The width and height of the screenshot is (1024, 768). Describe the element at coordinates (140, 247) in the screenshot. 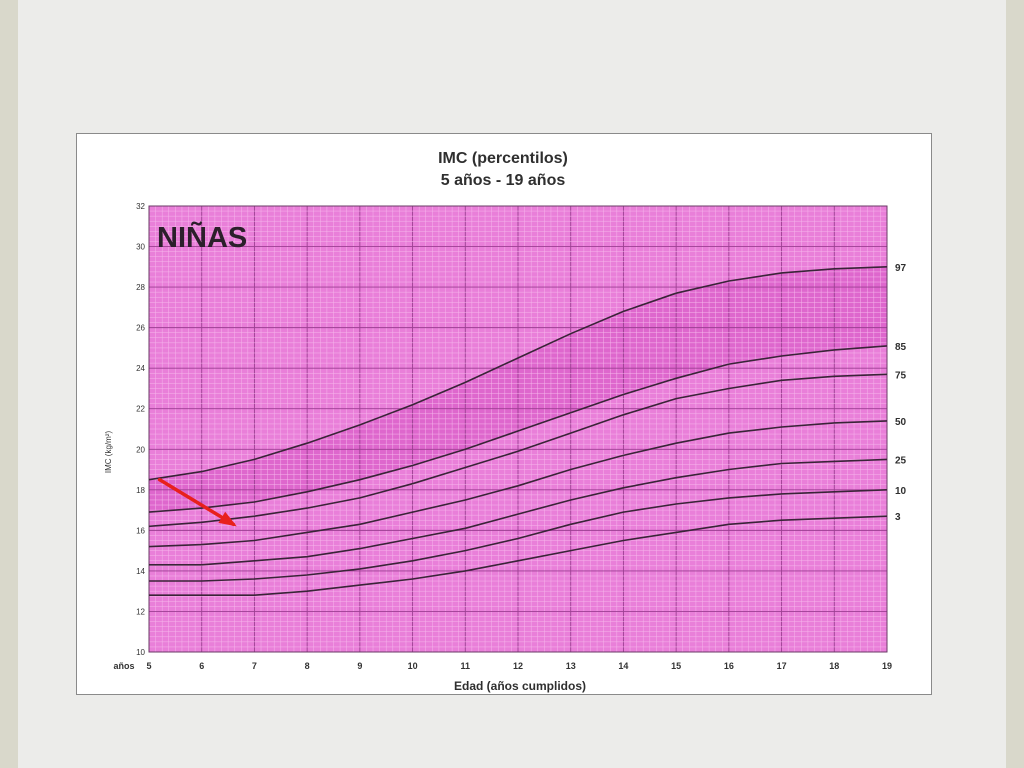

I see `y-tick-label: 30` at that location.